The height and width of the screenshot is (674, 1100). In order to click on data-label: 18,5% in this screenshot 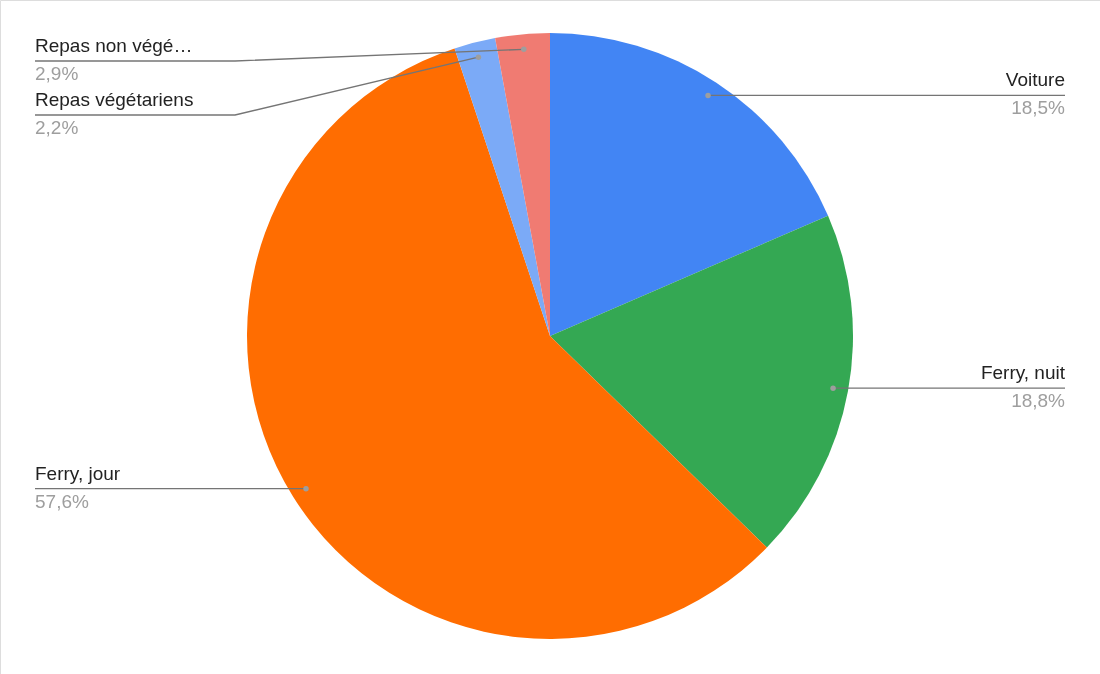, I will do `click(1038, 108)`.